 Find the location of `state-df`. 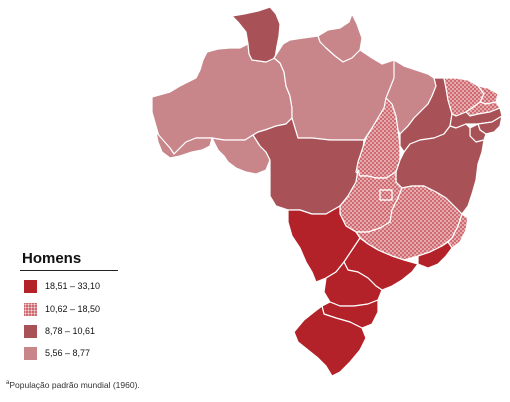

state-df is located at coordinates (386, 195).